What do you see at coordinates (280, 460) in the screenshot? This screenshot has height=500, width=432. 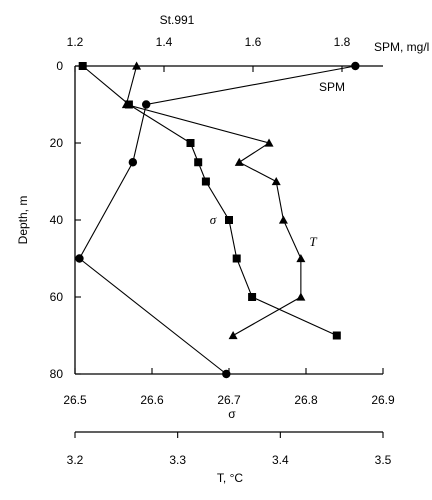 I see `temp-tick-label: 3.4` at bounding box center [280, 460].